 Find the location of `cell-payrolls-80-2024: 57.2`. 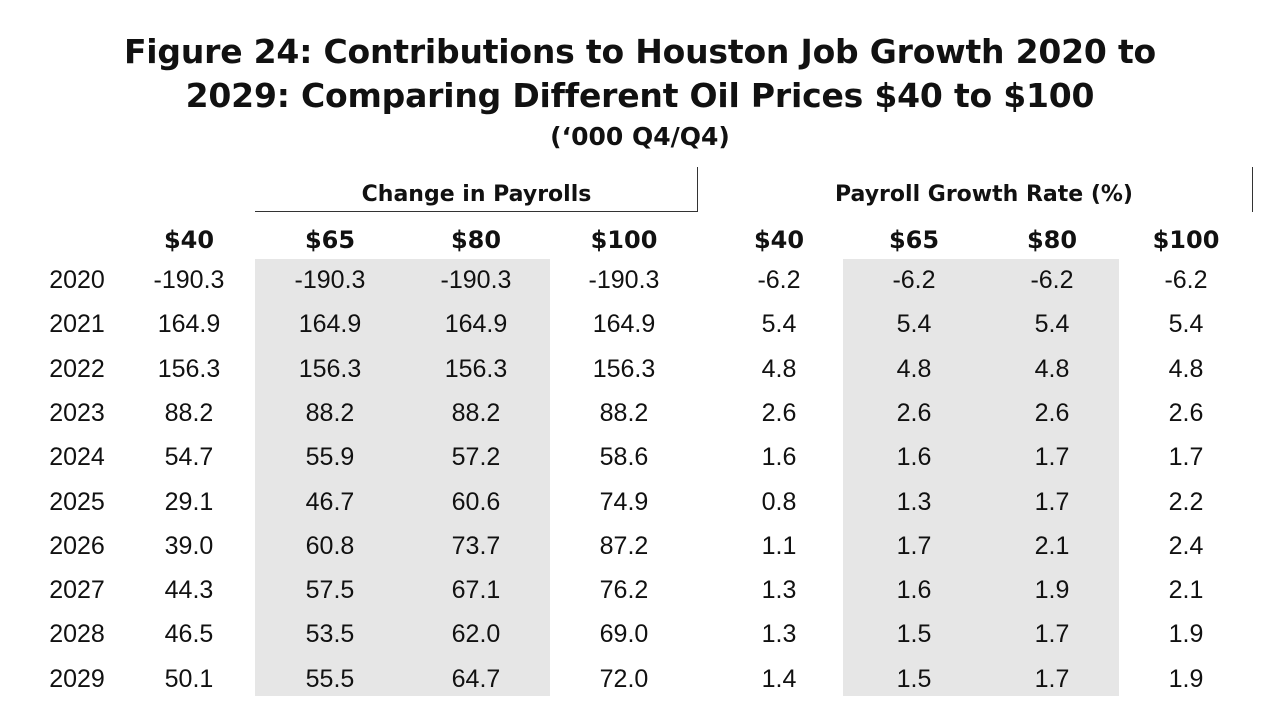

cell-payrolls-80-2024: 57.2 is located at coordinates (476, 457).